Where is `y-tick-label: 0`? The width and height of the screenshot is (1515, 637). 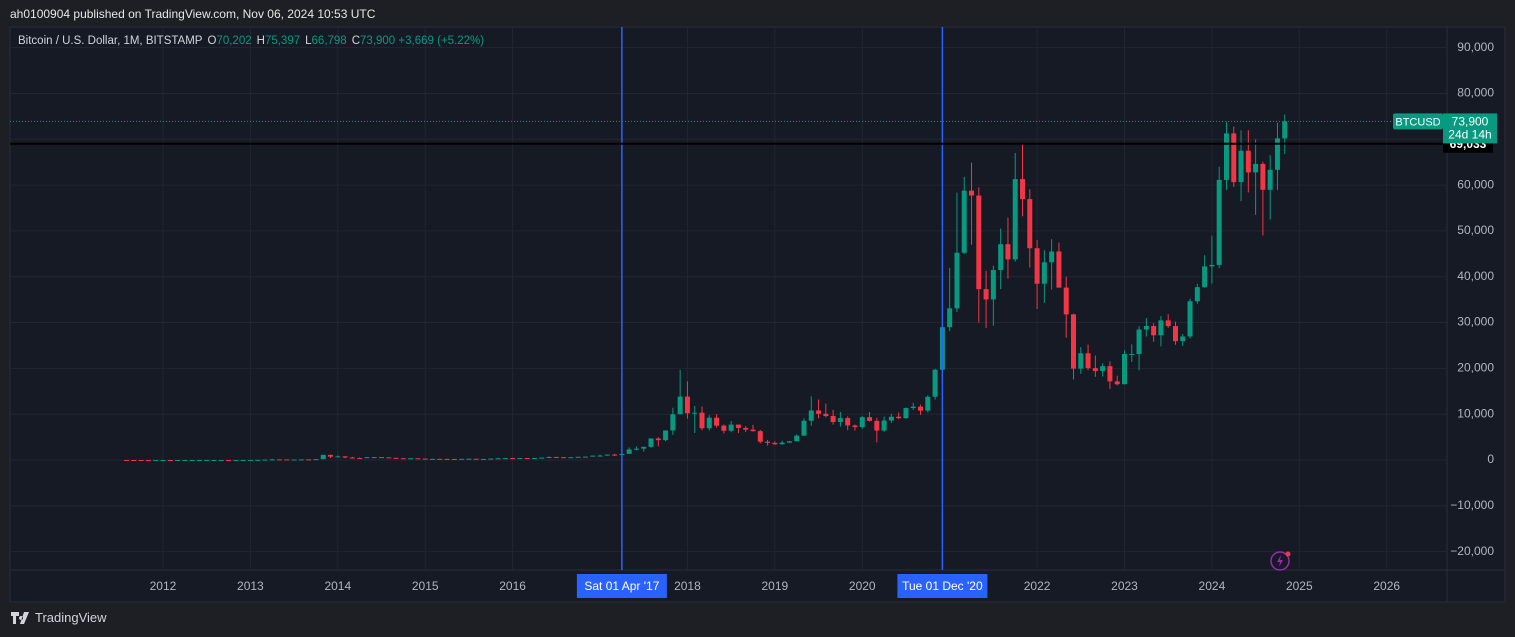 y-tick-label: 0 is located at coordinates (1490, 459).